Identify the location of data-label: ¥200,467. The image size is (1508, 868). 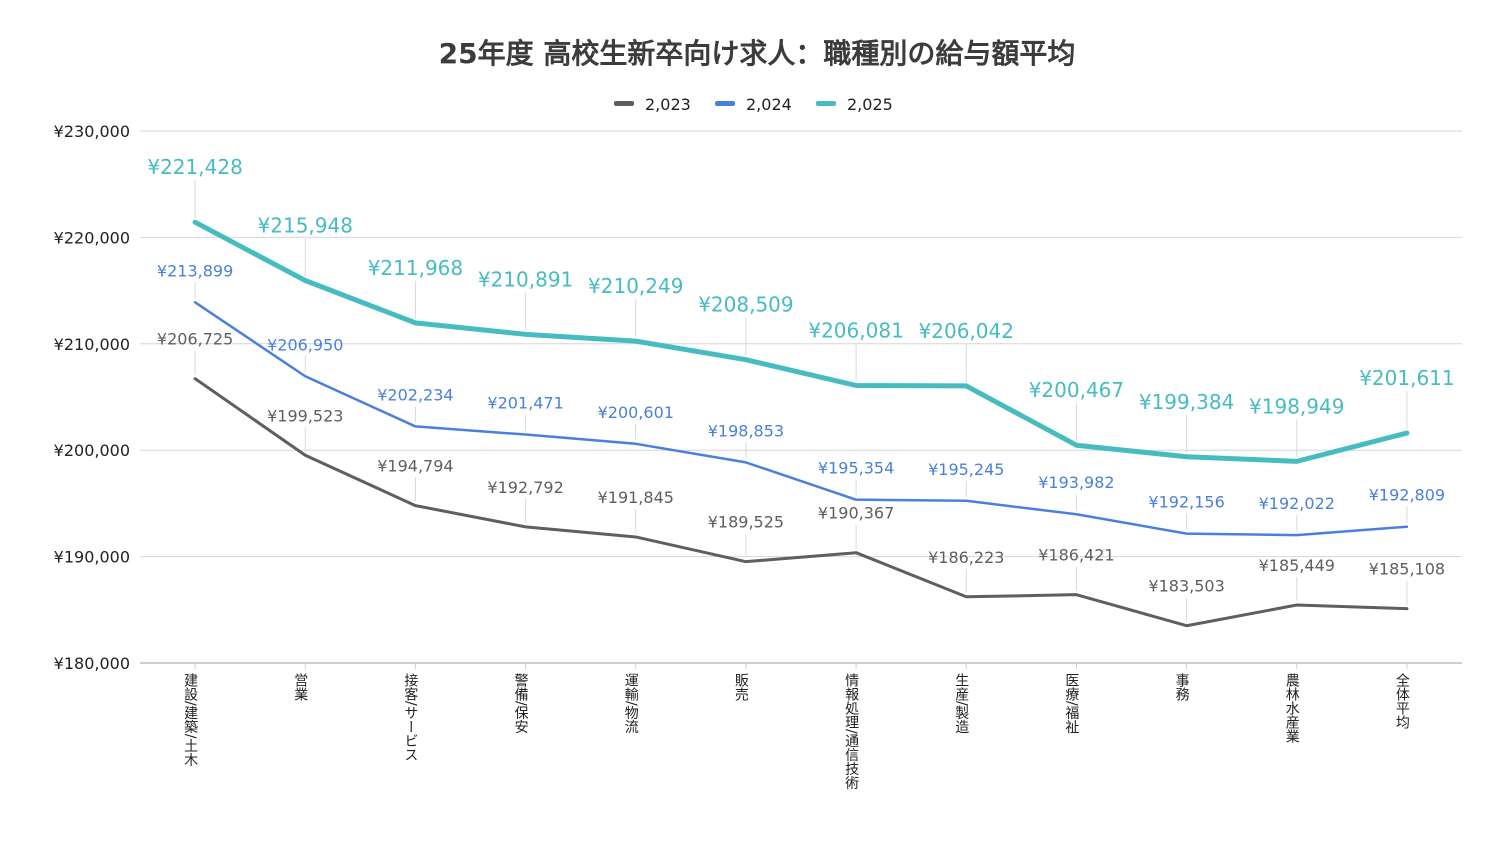
(1076, 390).